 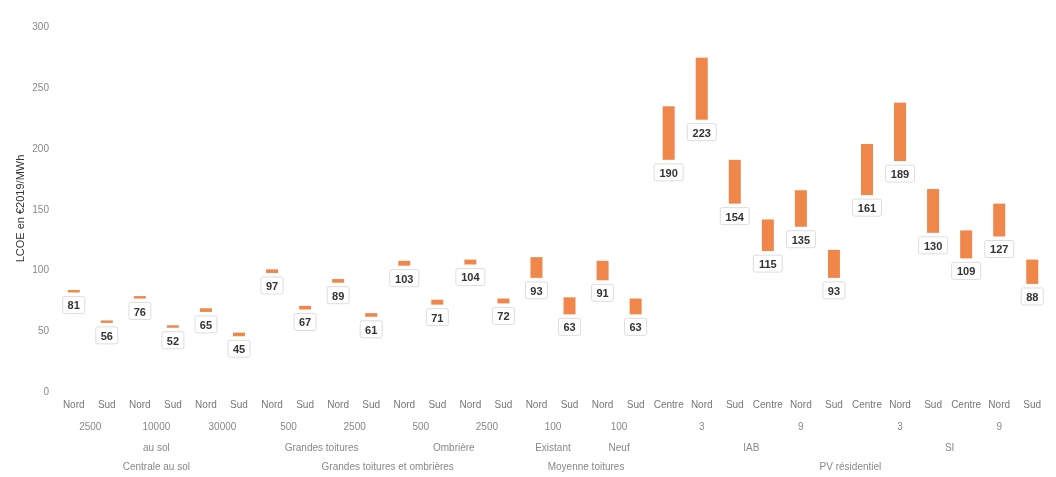 I want to click on y-tick-label: 0, so click(x=46, y=391).